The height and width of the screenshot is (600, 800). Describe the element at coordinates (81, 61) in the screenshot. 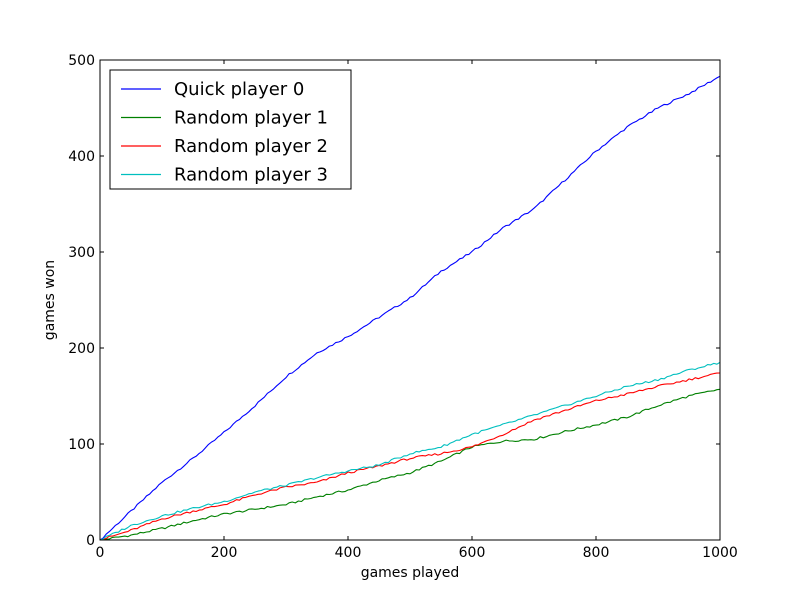

I see `y-tick-label: 500` at that location.